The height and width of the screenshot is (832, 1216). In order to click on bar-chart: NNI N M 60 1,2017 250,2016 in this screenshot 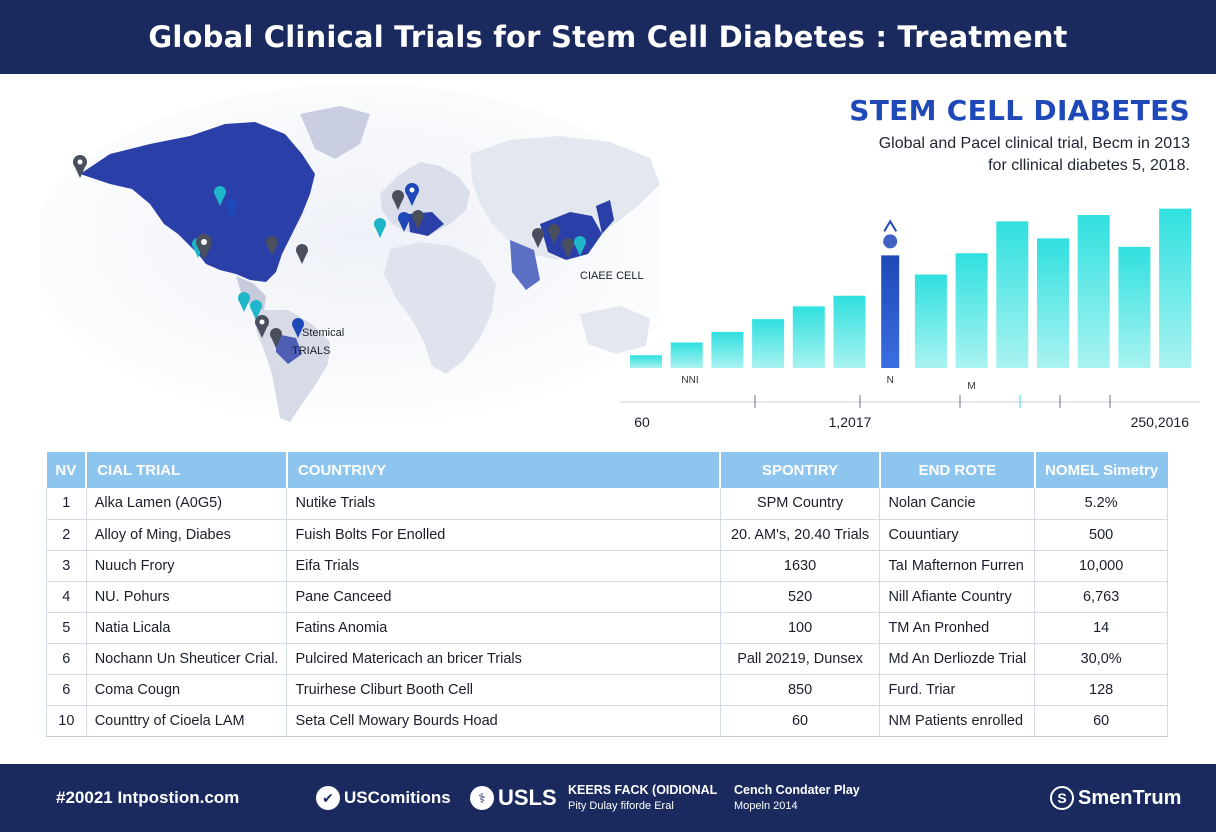, I will do `click(910, 315)`.